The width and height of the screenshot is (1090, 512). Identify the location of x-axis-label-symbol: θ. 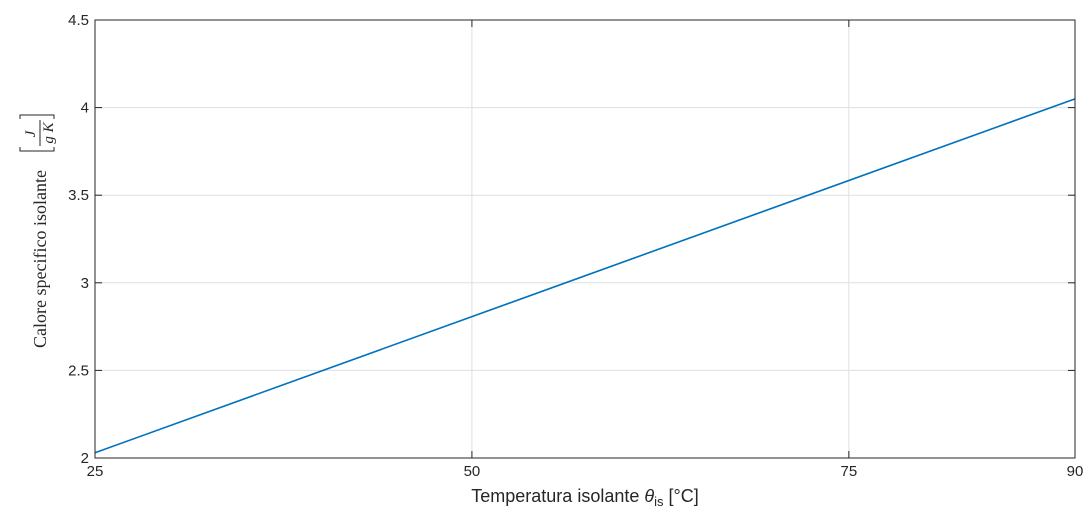
(649, 496).